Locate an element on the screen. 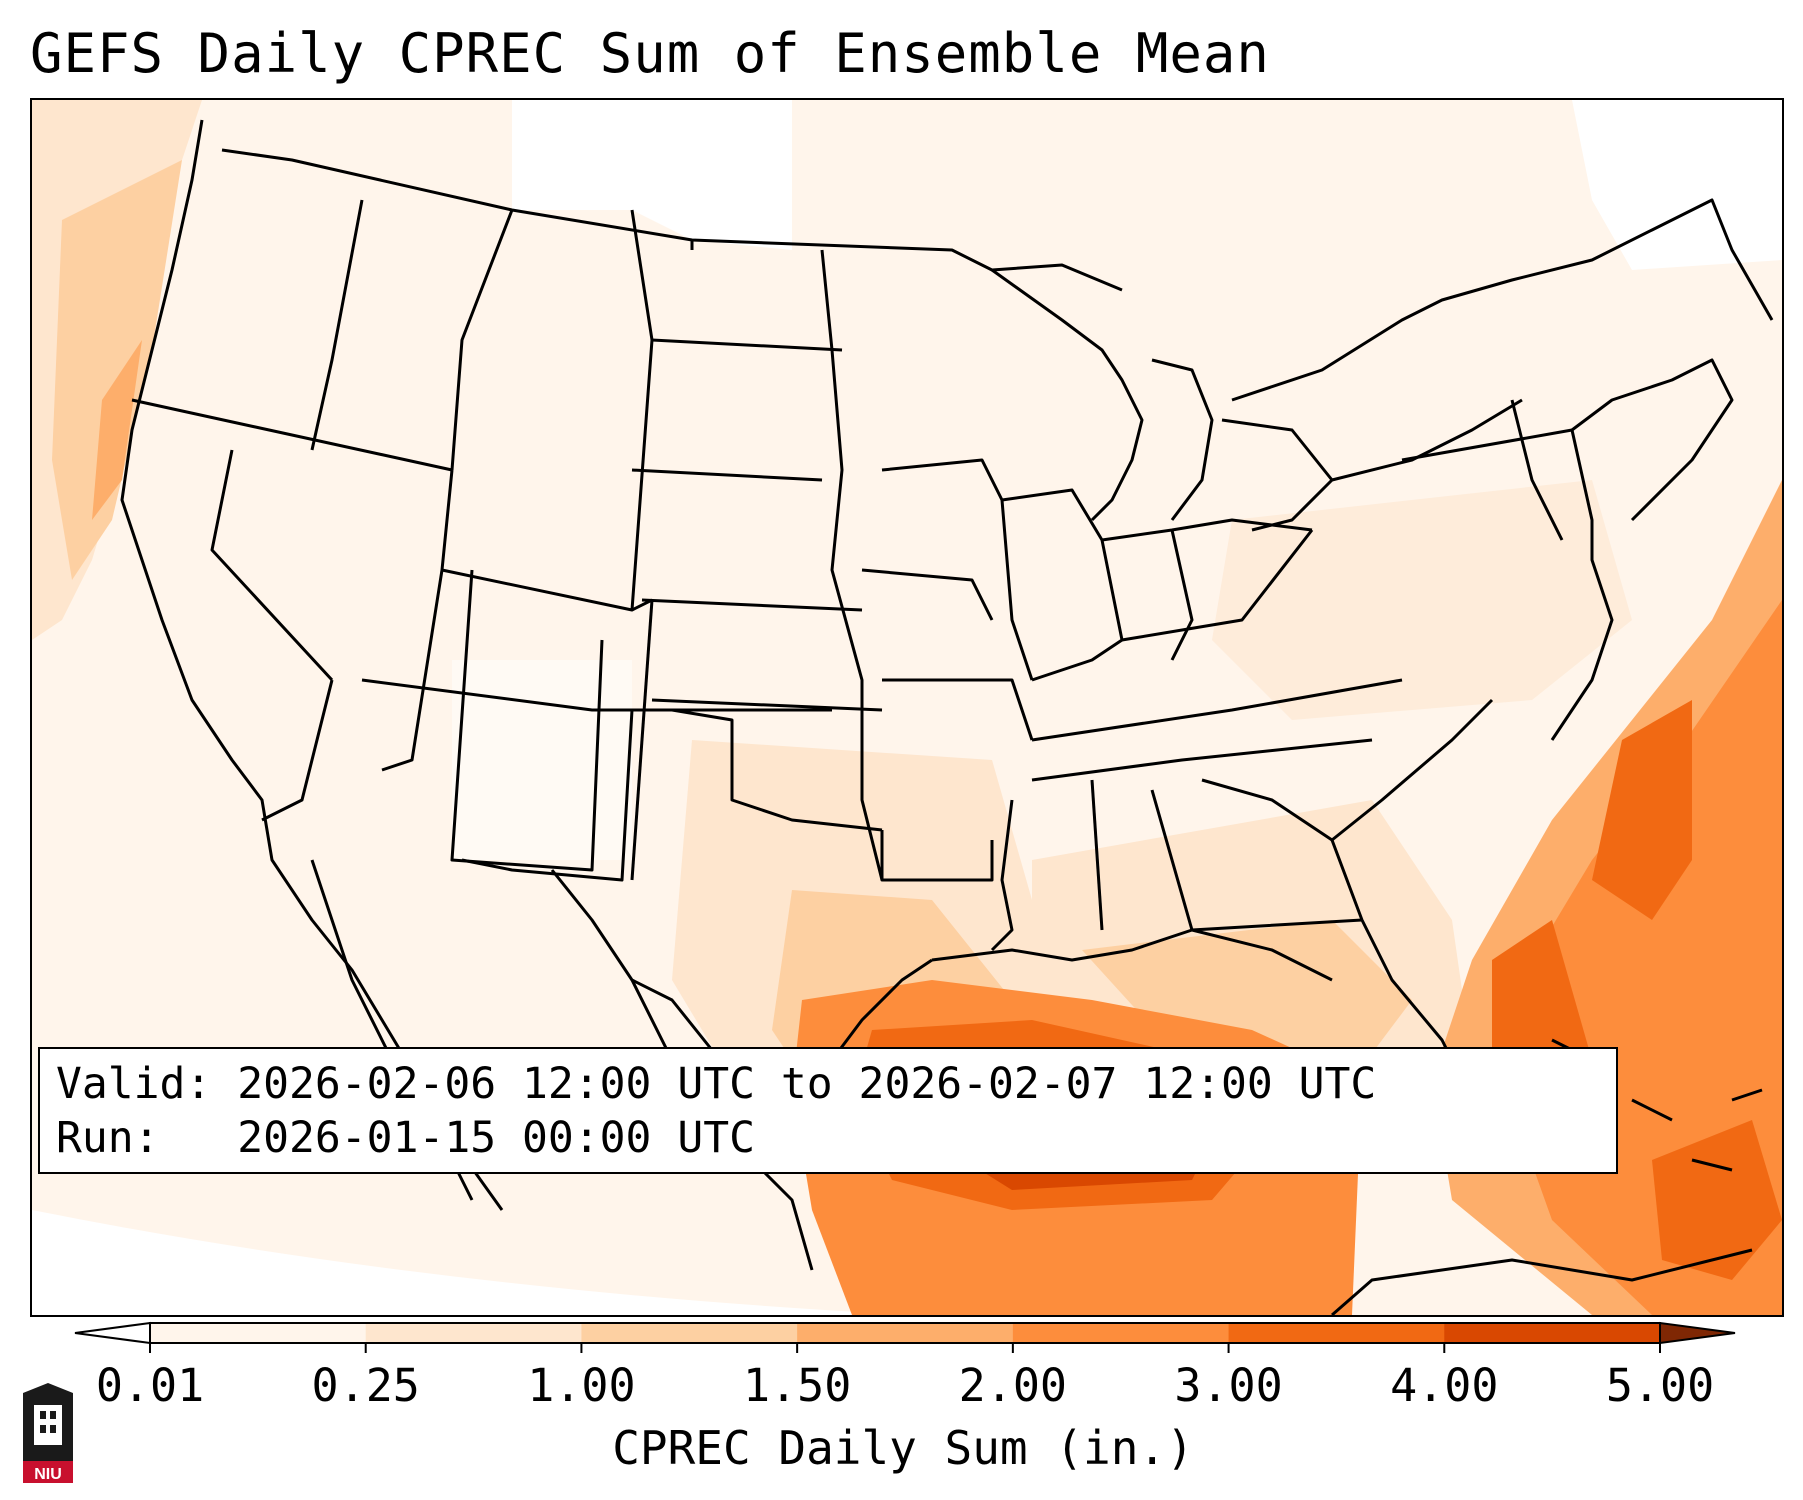  colorbar-tick-label: 3.00 is located at coordinates (1228, 1385).